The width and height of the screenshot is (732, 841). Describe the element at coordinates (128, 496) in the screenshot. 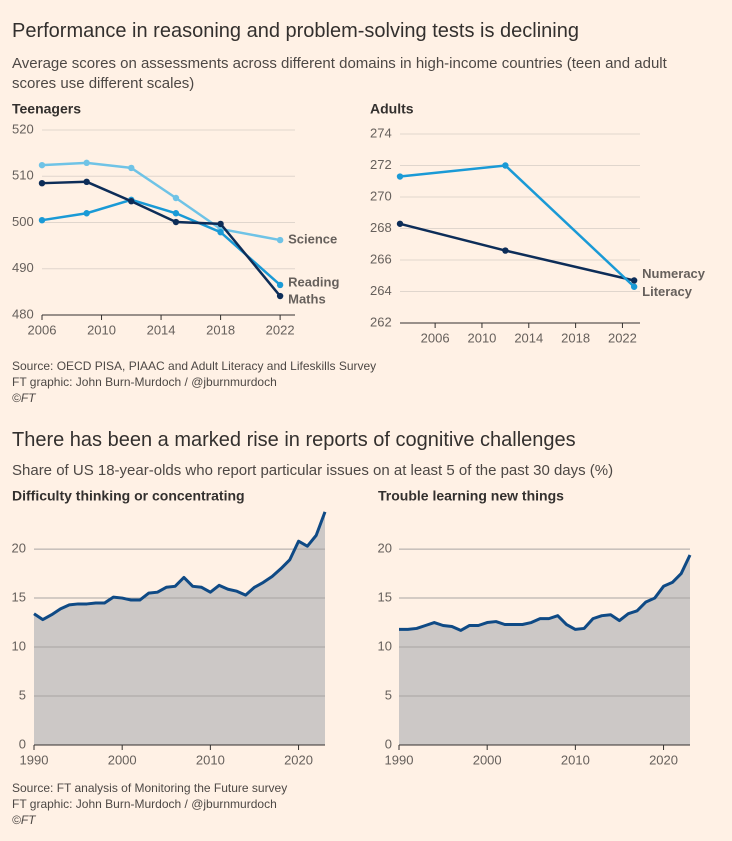

I see `chart-title: Difficulty thinking or concentrating` at that location.